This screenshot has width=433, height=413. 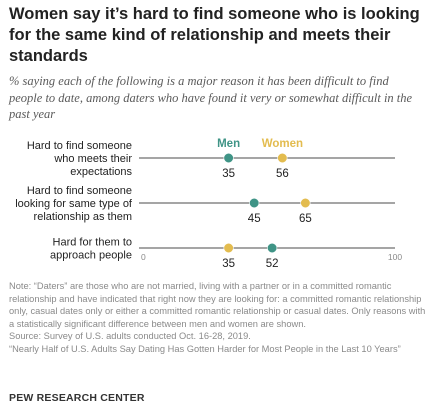 I want to click on category-label: approach people, so click(x=91, y=256).